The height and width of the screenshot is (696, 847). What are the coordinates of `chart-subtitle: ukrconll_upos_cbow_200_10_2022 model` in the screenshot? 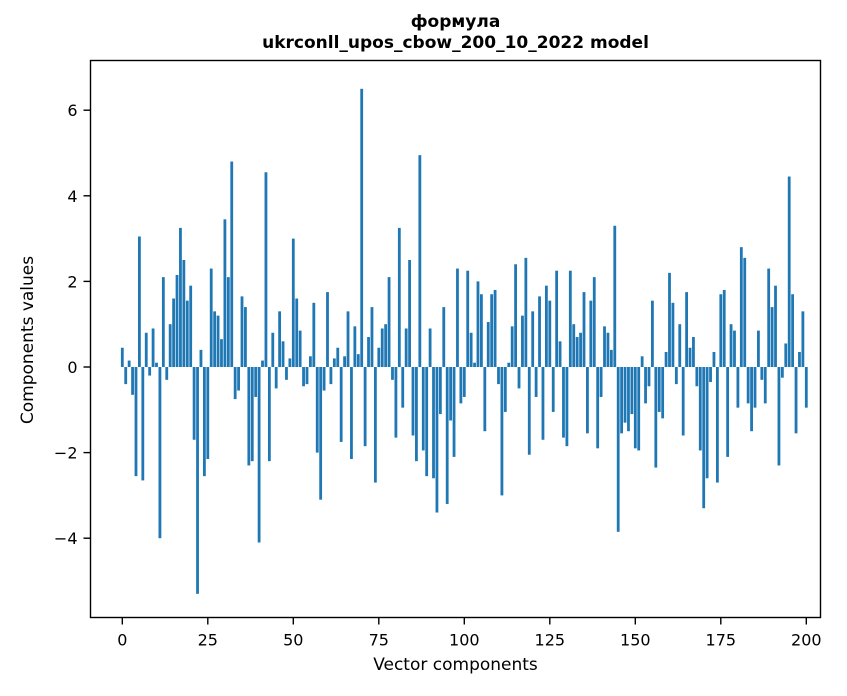 It's located at (455, 43).